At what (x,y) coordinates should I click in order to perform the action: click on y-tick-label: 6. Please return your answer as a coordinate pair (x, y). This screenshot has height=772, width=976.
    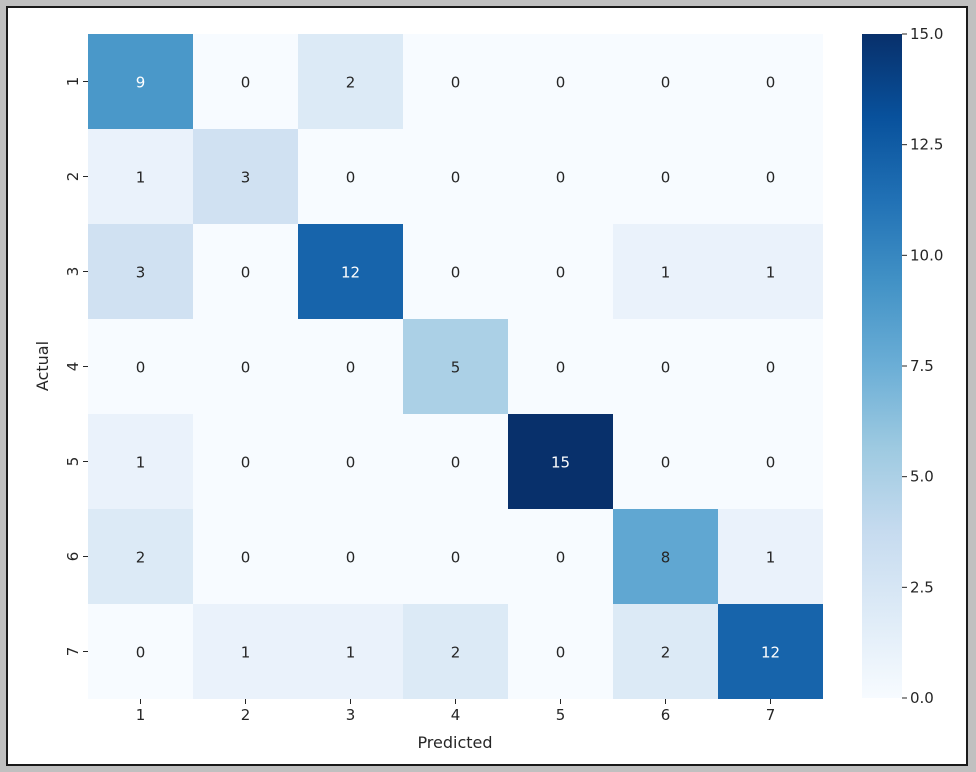
    Looking at the image, I should click on (73, 557).